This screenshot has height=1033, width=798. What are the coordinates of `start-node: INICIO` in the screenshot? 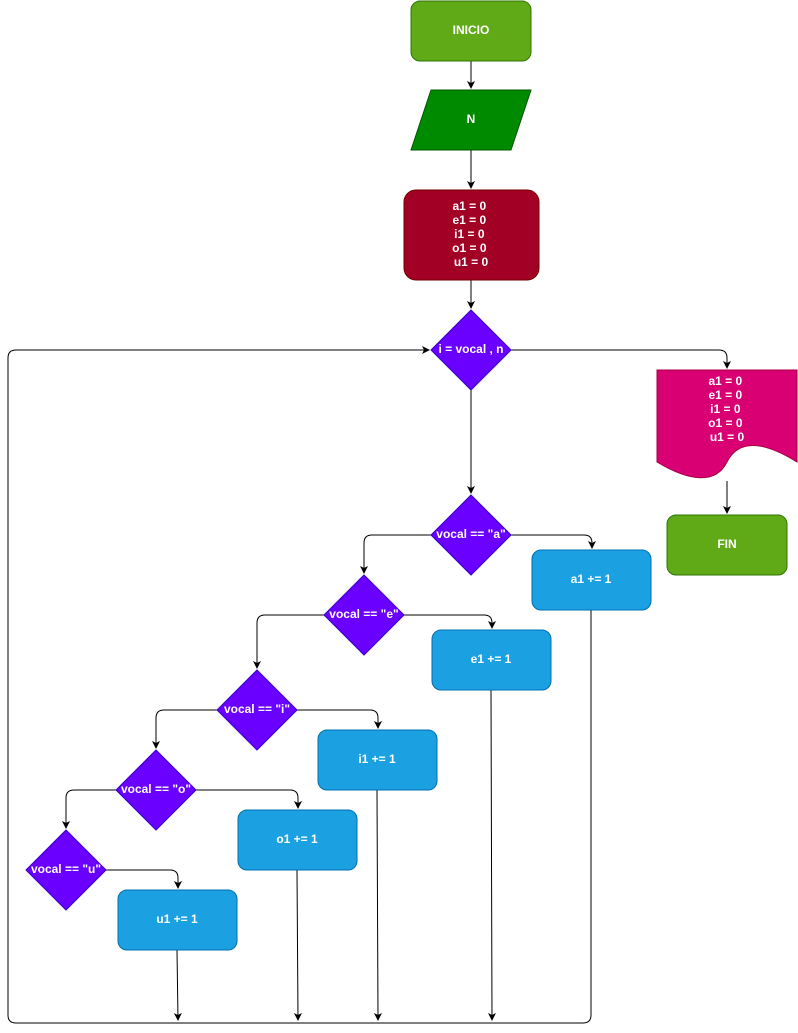 It's located at (471, 31).